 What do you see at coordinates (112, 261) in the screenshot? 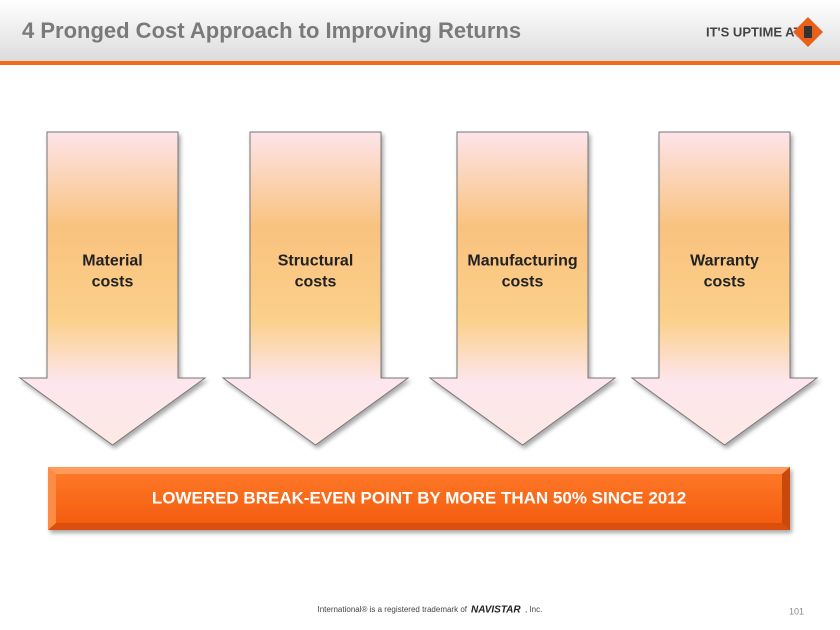
I see `arrow-label: Material` at bounding box center [112, 261].